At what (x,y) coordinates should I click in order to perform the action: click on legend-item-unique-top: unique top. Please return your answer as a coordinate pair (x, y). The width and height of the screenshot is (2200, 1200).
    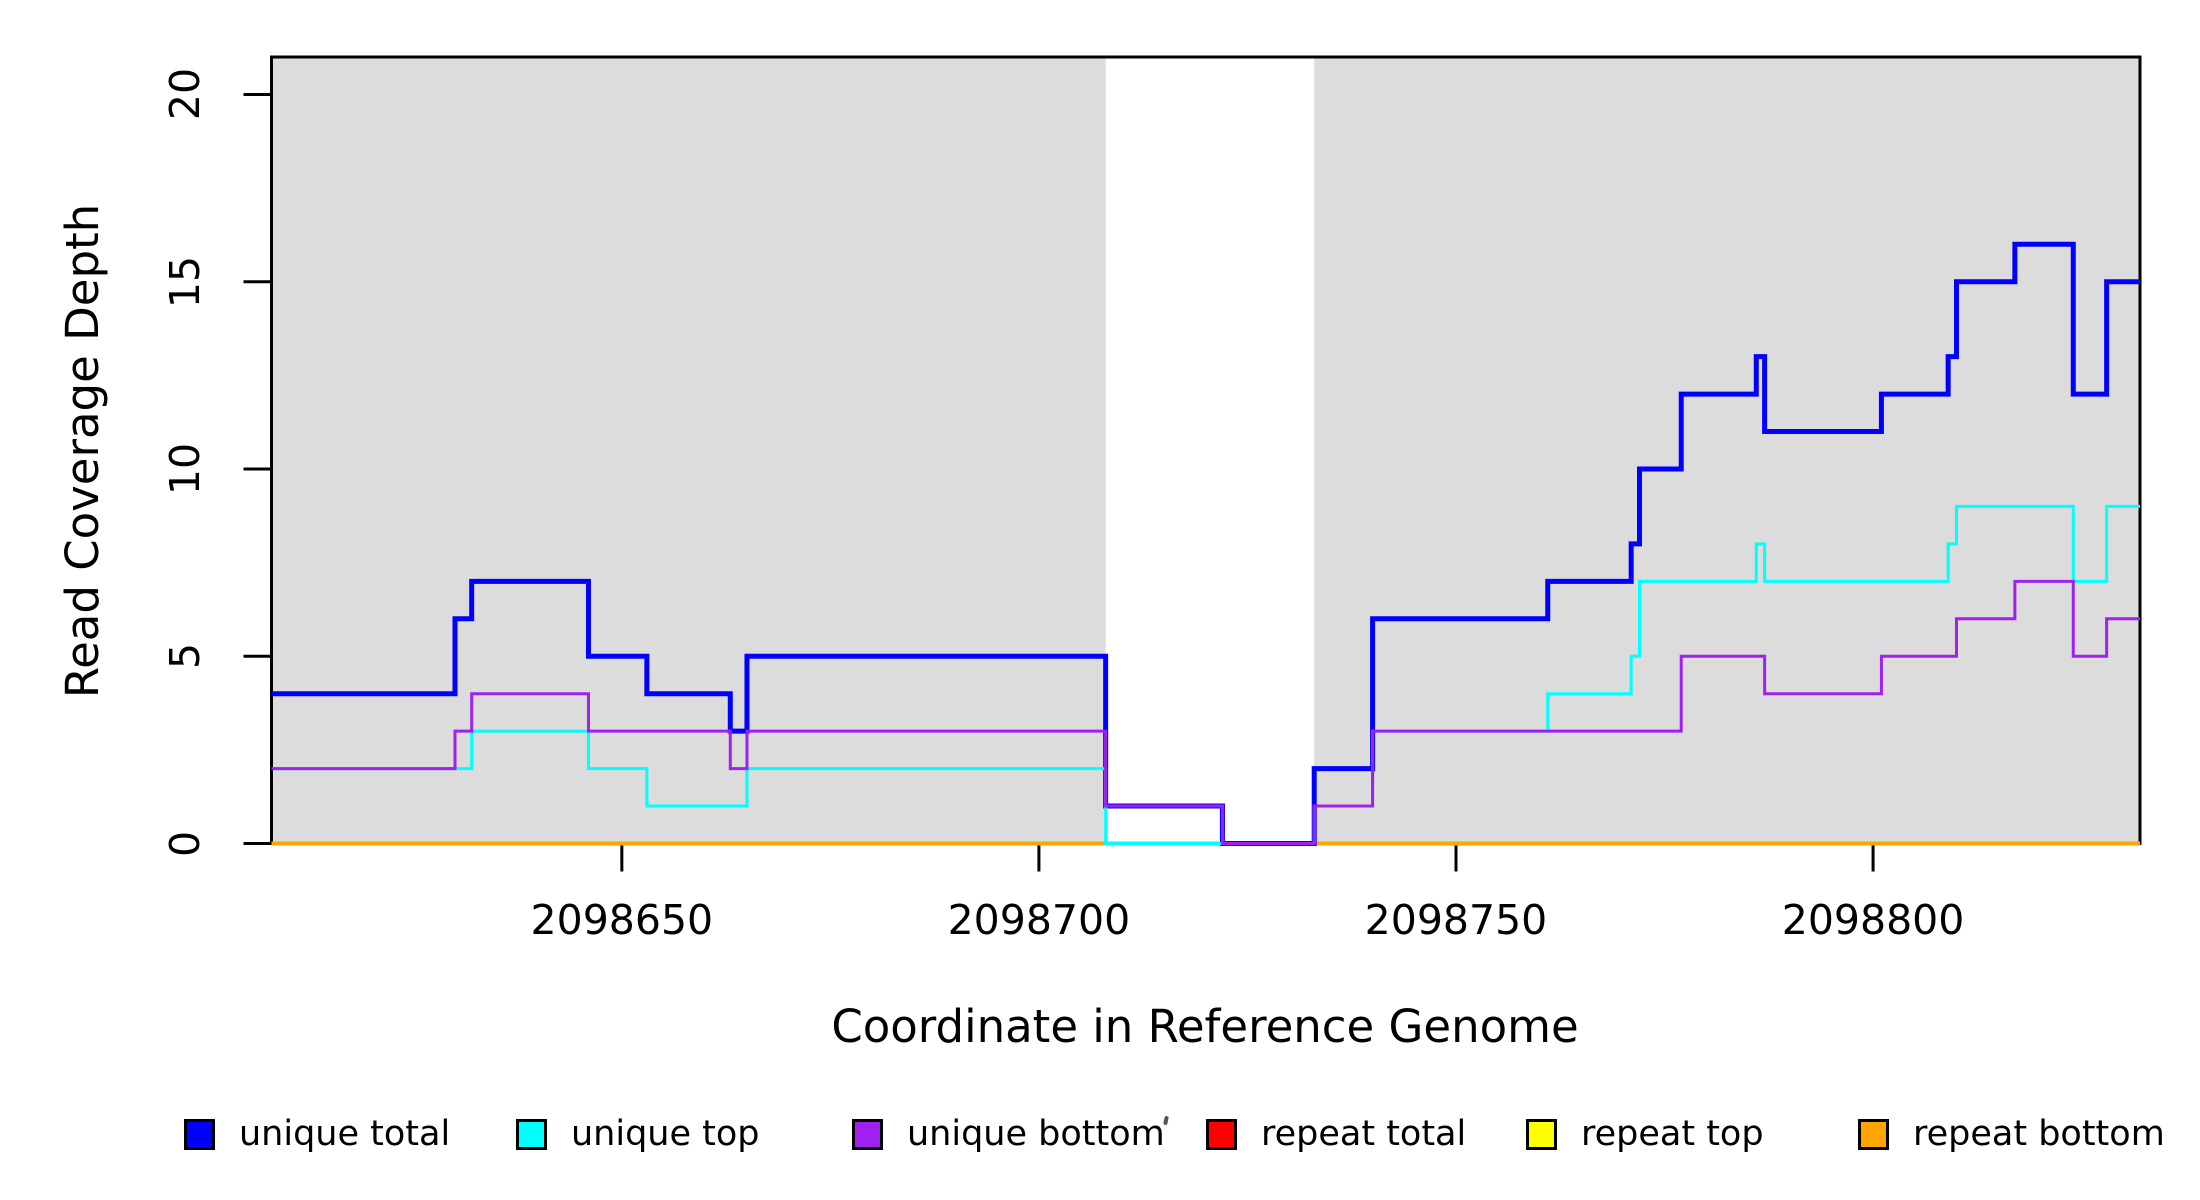
    Looking at the image, I should click on (638, 1134).